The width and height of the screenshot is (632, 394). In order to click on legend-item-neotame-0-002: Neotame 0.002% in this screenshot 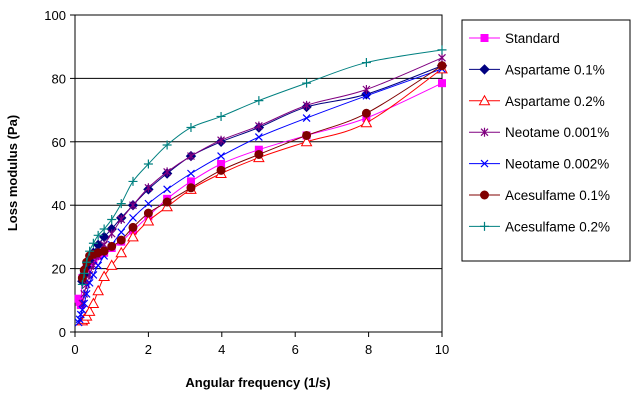, I will do `click(539, 164)`.